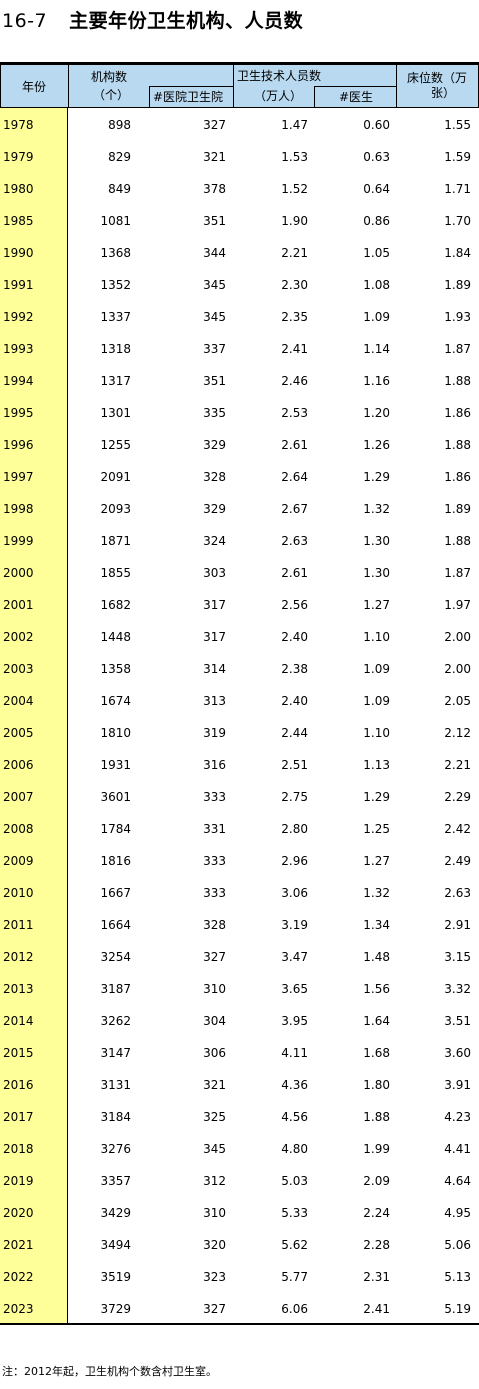 Image resolution: width=479 pixels, height=1389 pixels. Describe the element at coordinates (18, 1309) in the screenshot. I see `year-cell: 2023` at that location.